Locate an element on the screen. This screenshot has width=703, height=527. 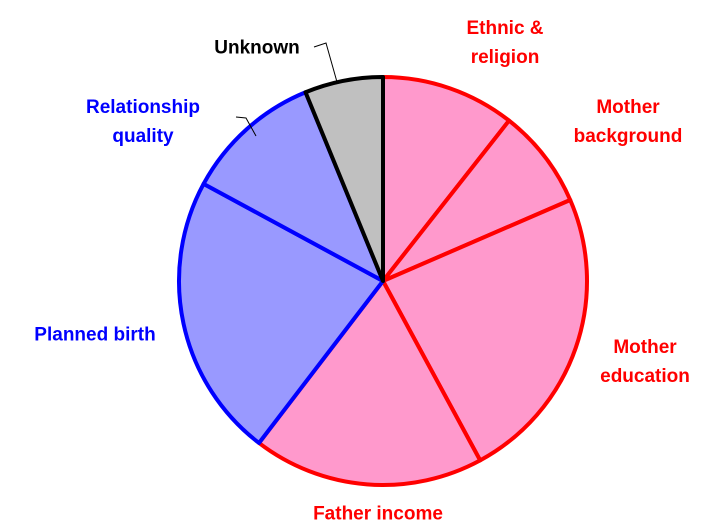
slice-label: Unknown is located at coordinates (257, 48).